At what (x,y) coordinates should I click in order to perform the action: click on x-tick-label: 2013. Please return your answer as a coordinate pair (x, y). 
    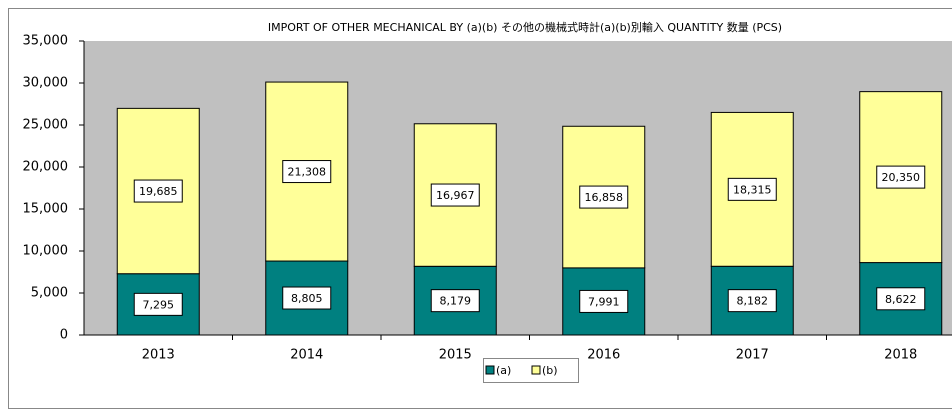
    Looking at the image, I should click on (158, 355).